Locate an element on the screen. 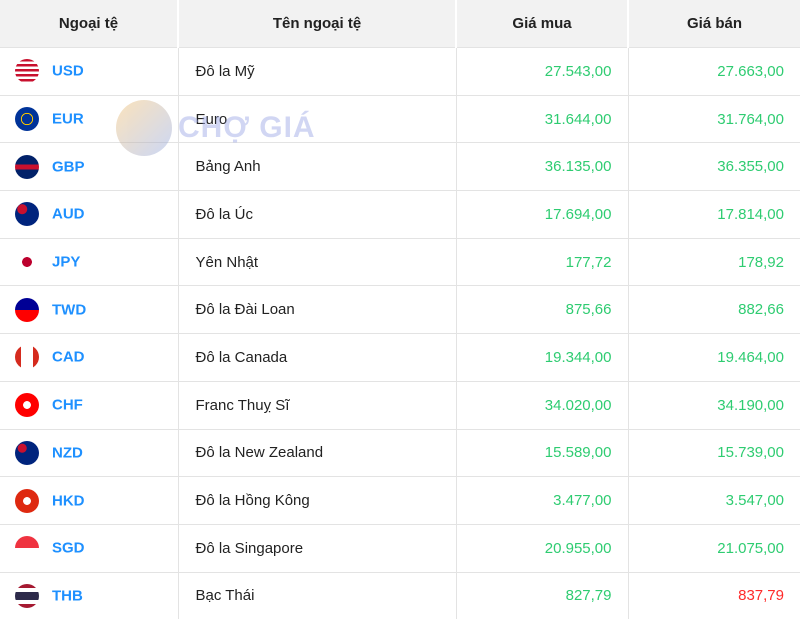 The height and width of the screenshot is (619, 800). buy-price: 17.694,00 is located at coordinates (542, 214).